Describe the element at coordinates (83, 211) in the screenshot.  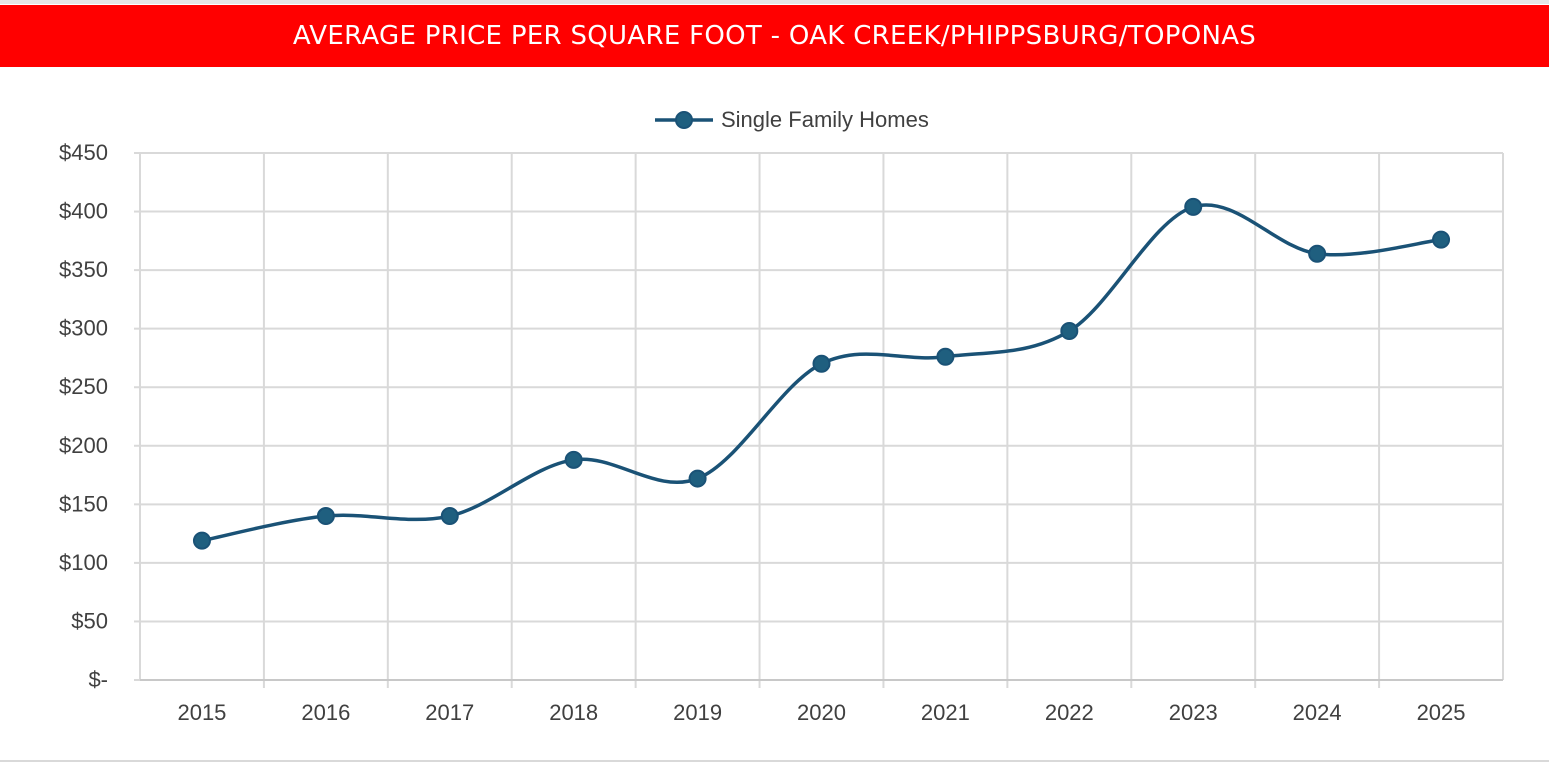
I see `y-tick-label: $400` at that location.